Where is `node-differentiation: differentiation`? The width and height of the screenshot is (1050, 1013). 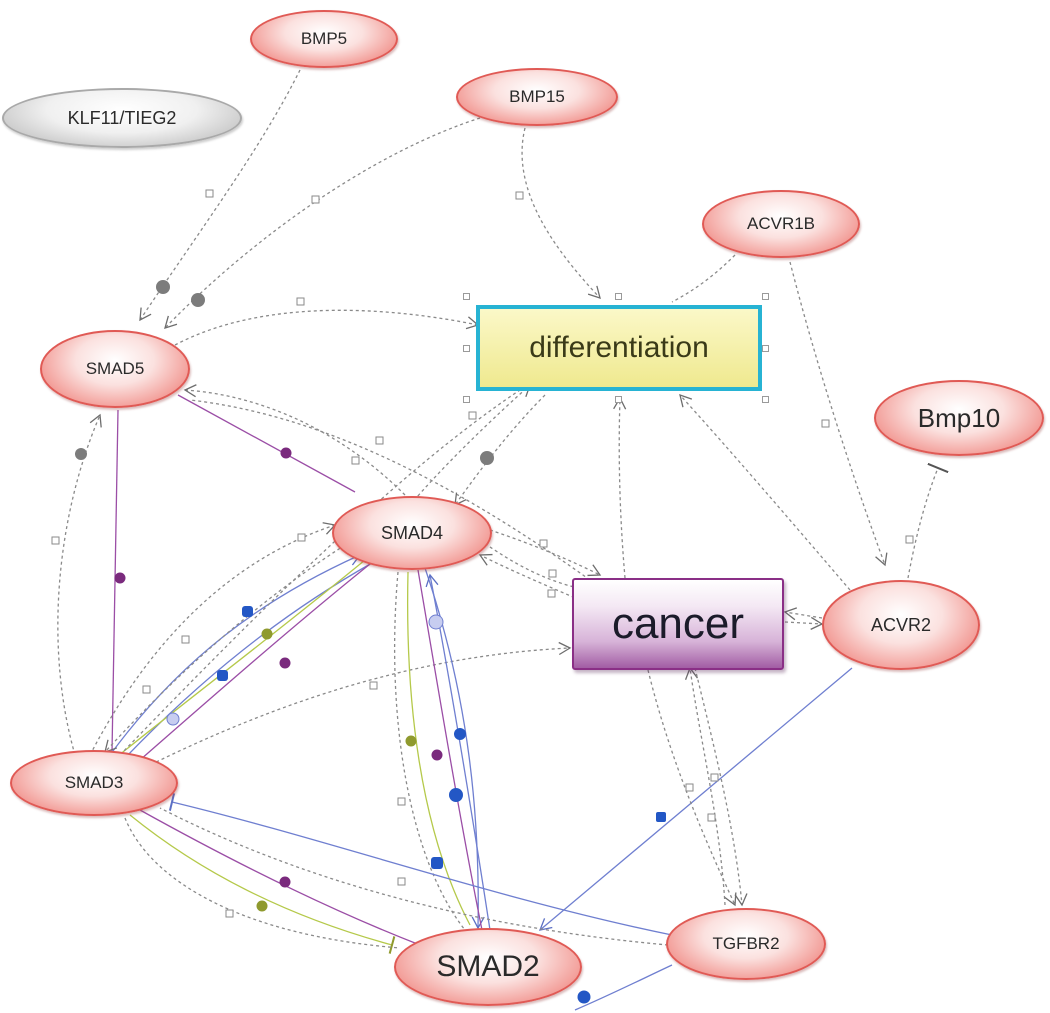
node-differentiation: differentiation is located at coordinates (619, 348).